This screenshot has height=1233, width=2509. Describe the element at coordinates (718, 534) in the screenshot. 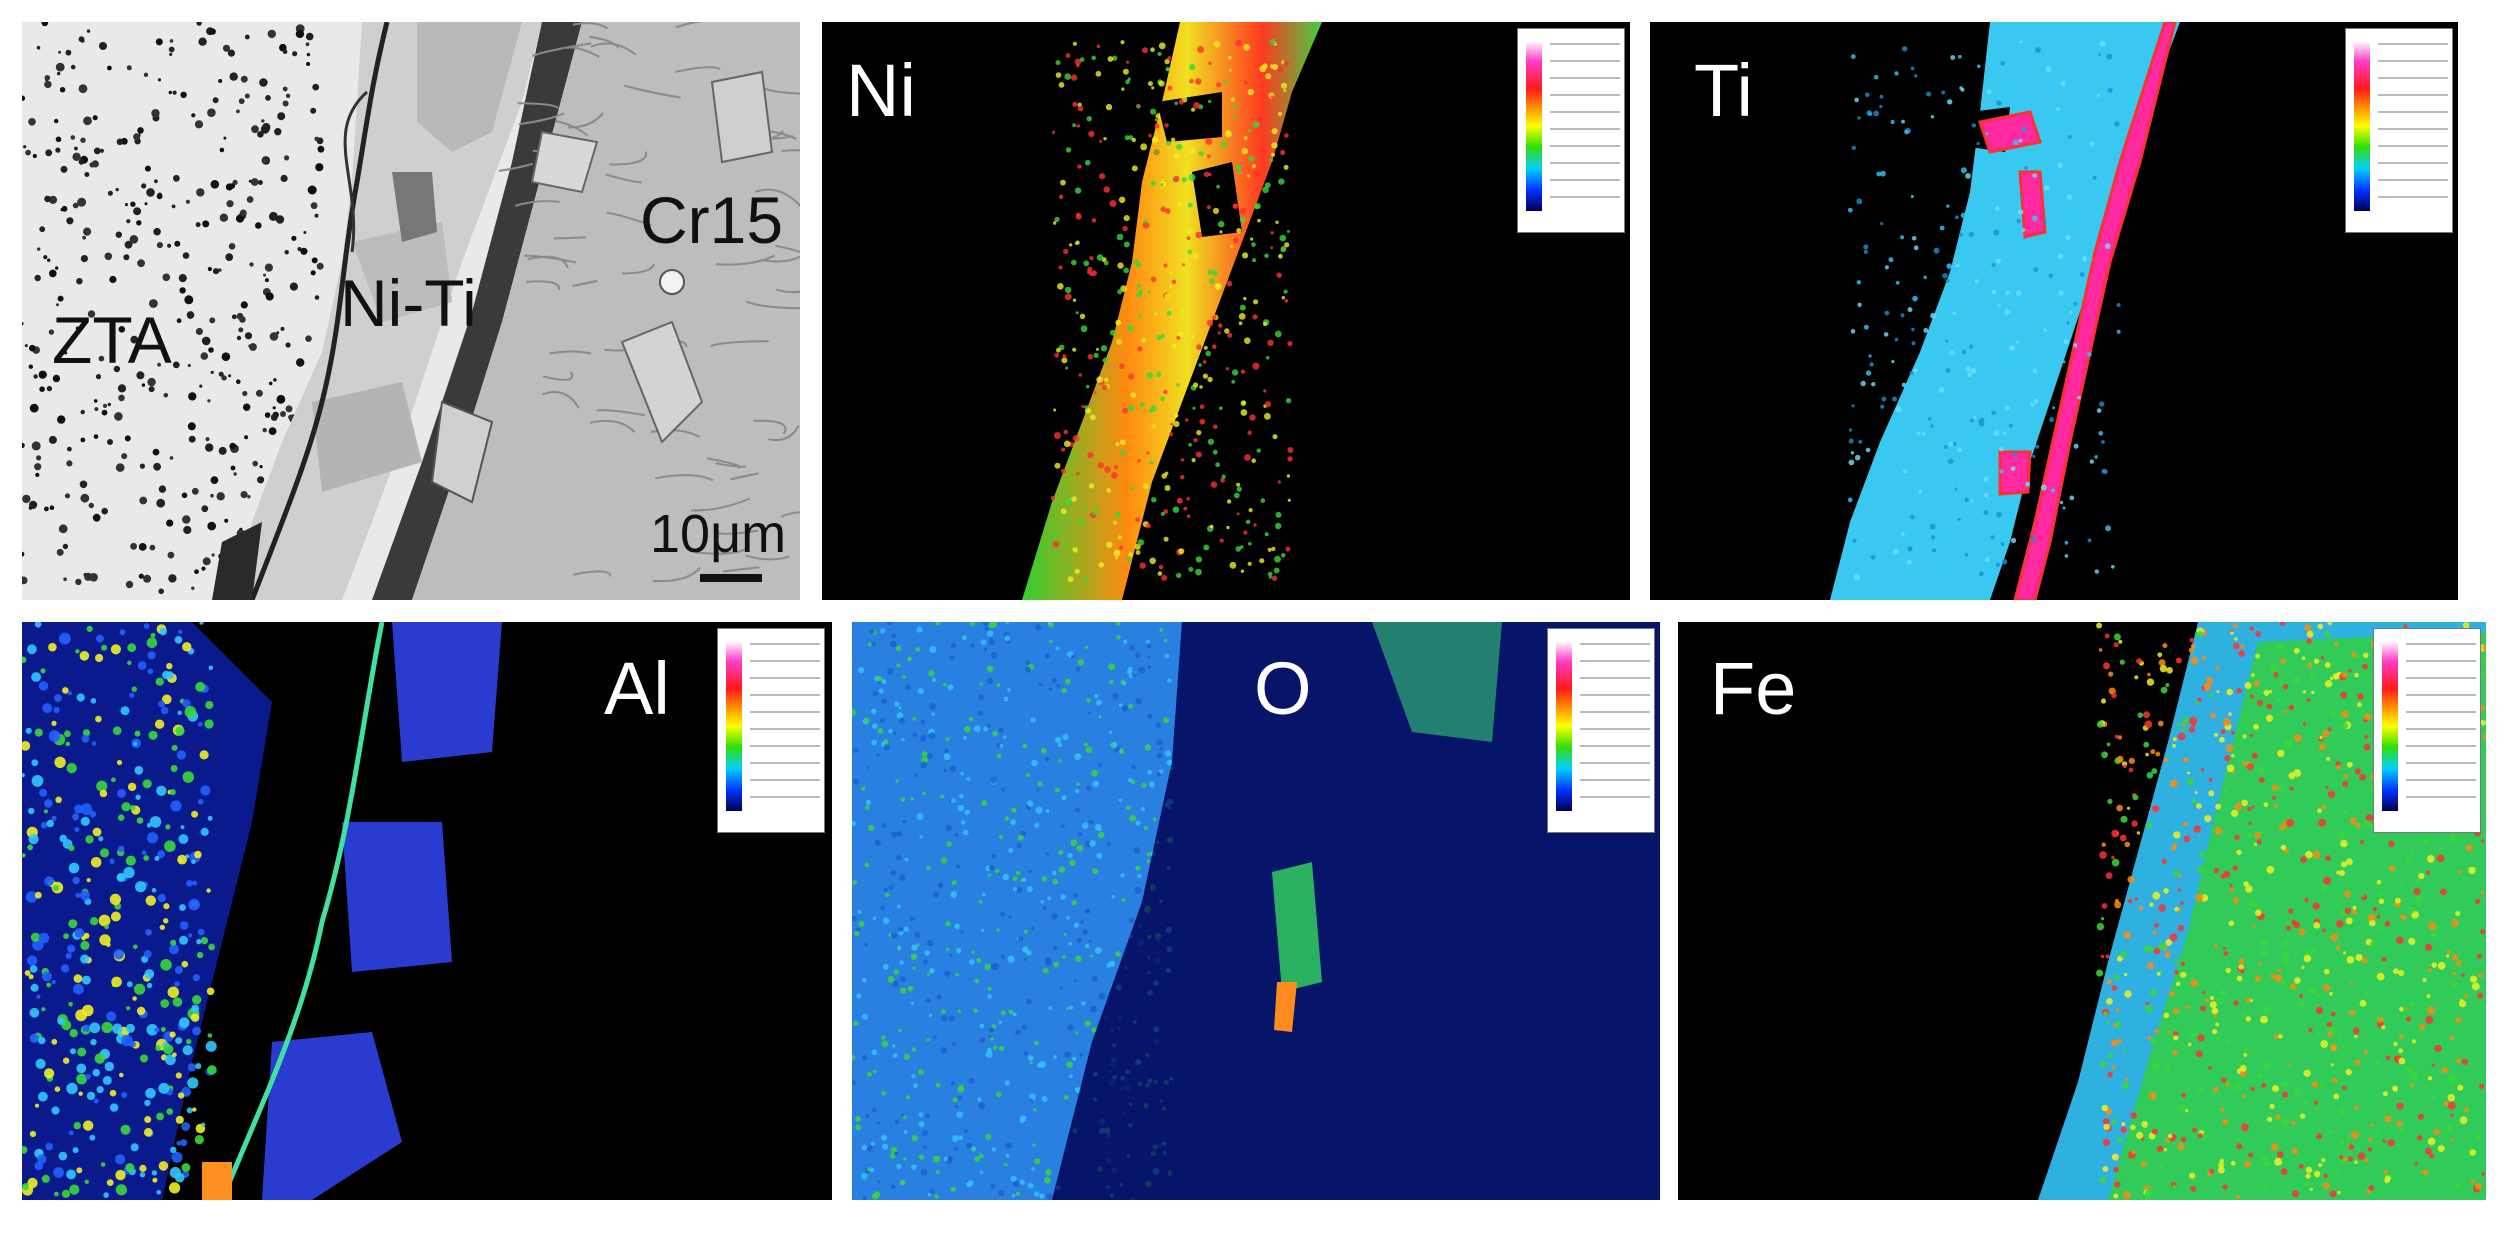

I see `scale-bar-label: 10μm` at that location.